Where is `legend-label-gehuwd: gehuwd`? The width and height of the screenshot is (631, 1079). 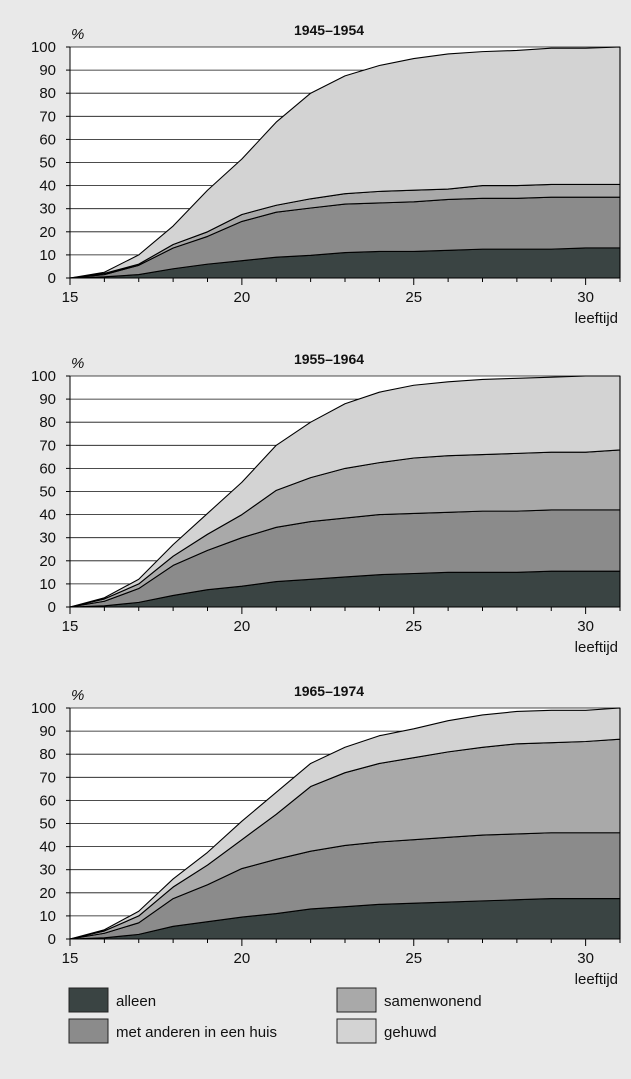
legend-label-gehuwd: gehuwd is located at coordinates (410, 1032).